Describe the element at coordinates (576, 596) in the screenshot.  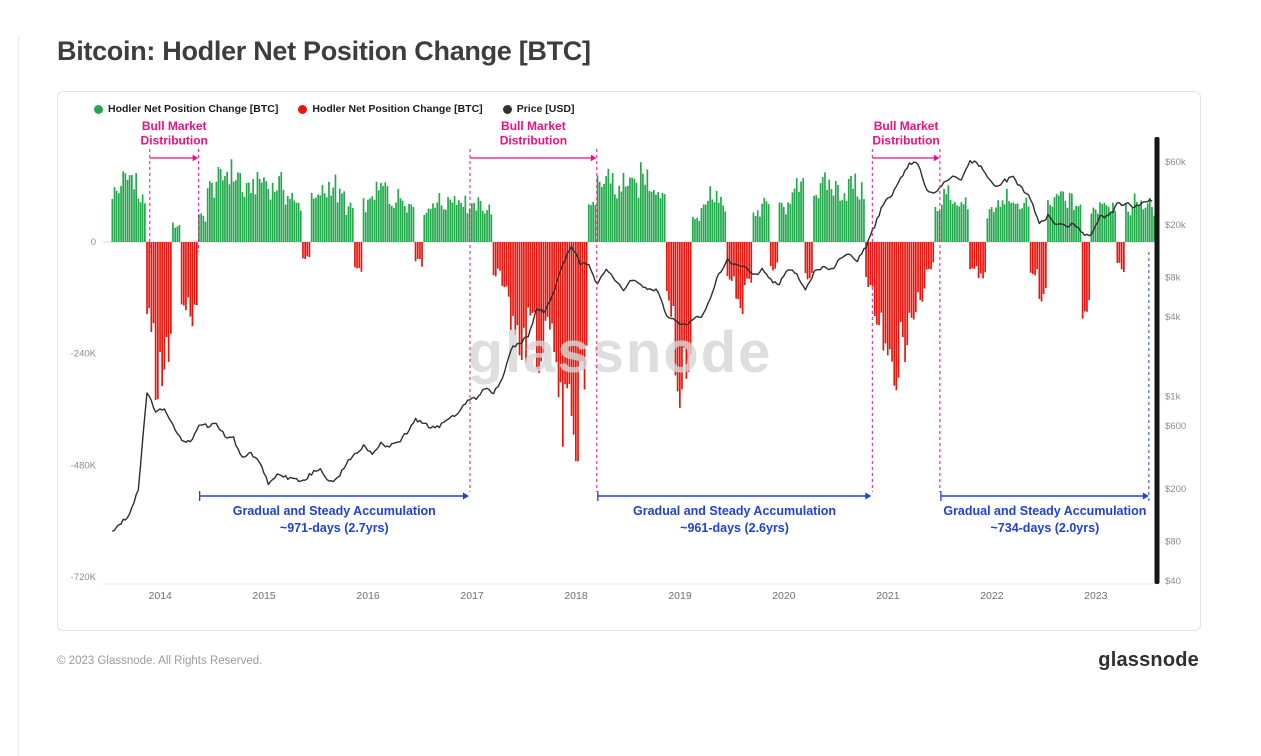
I see `x-axis-tick: 2018` at that location.